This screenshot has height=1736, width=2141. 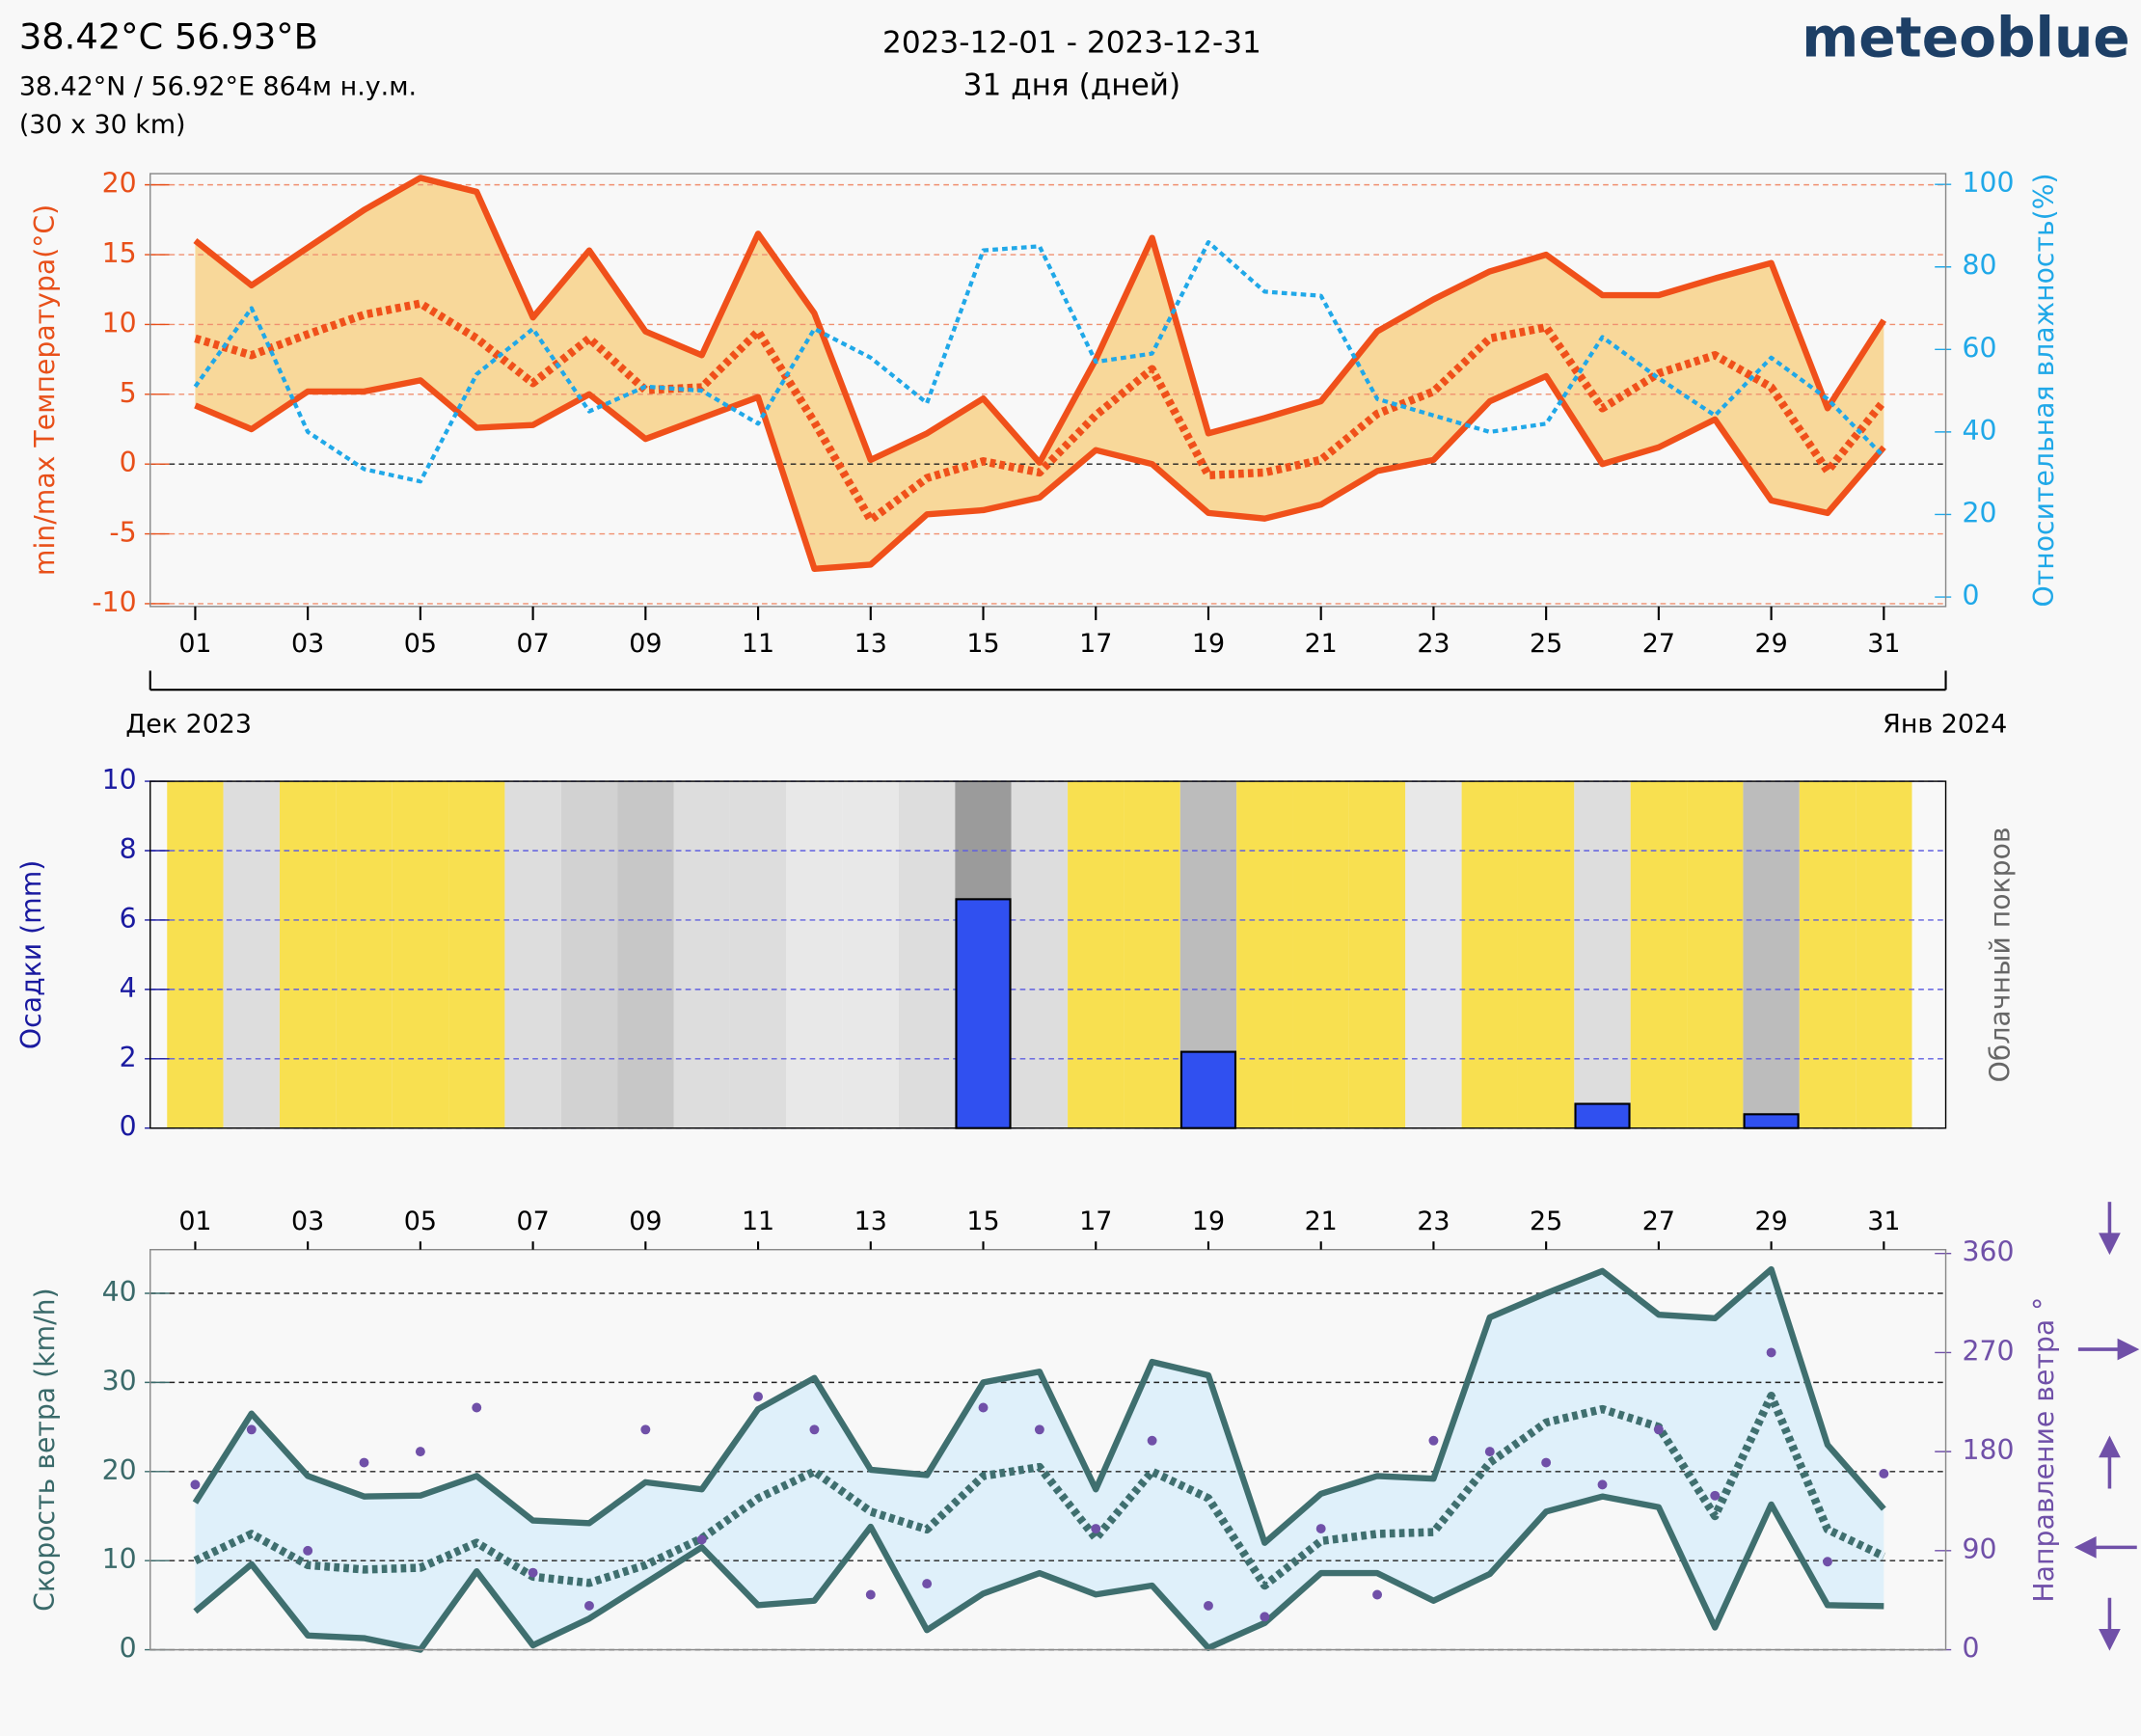 What do you see at coordinates (120, 1292) in the screenshot?
I see `y-tick-label: 40` at bounding box center [120, 1292].